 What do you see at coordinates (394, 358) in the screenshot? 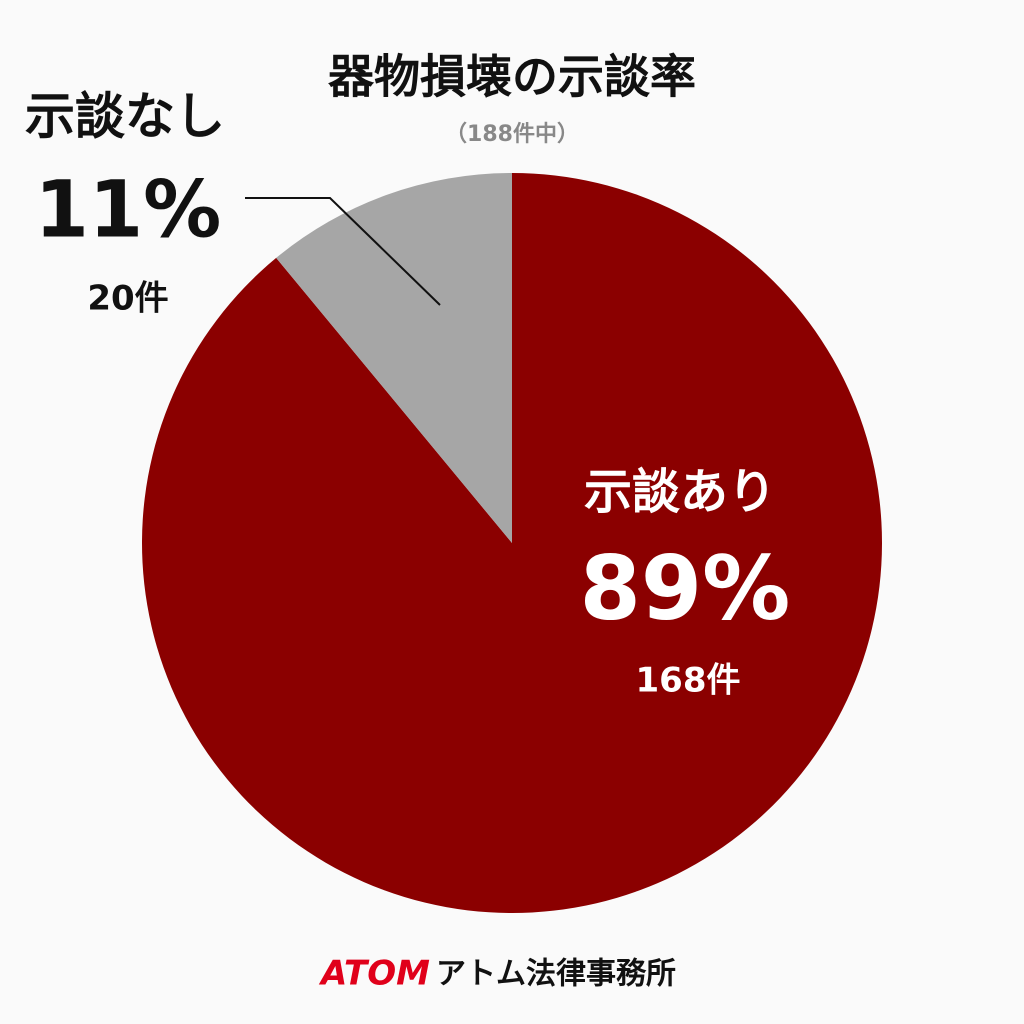
I see `pie-slice` at bounding box center [394, 358].